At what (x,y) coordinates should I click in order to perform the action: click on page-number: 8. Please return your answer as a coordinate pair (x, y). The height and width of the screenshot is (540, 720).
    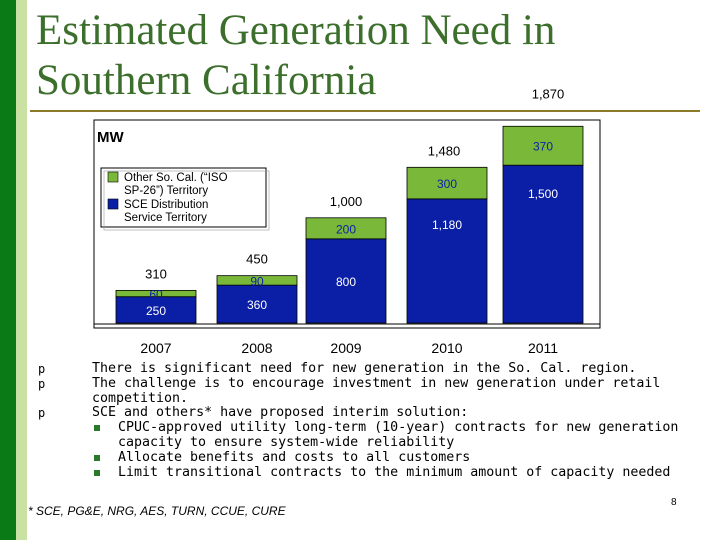
    Looking at the image, I should click on (674, 502).